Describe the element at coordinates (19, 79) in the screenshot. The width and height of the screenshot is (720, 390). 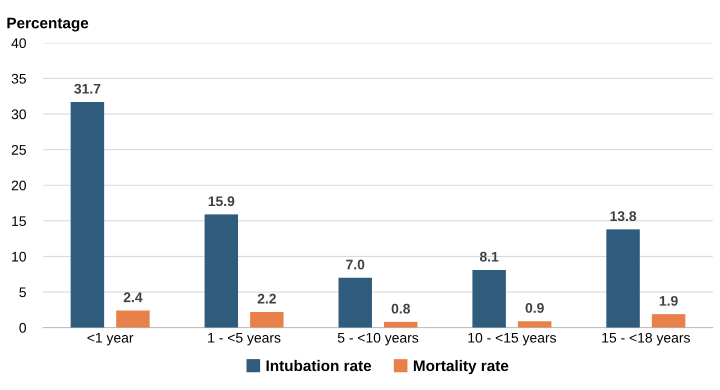
I see `y-tick-label: 35` at that location.